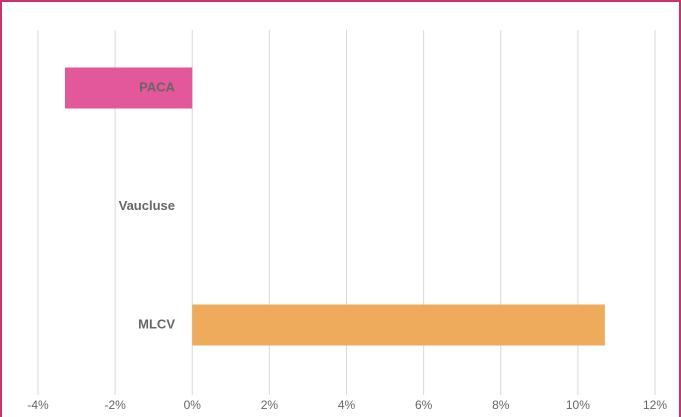 The image size is (681, 417). What do you see at coordinates (347, 405) in the screenshot?
I see `x-tick-label: 4%` at bounding box center [347, 405].